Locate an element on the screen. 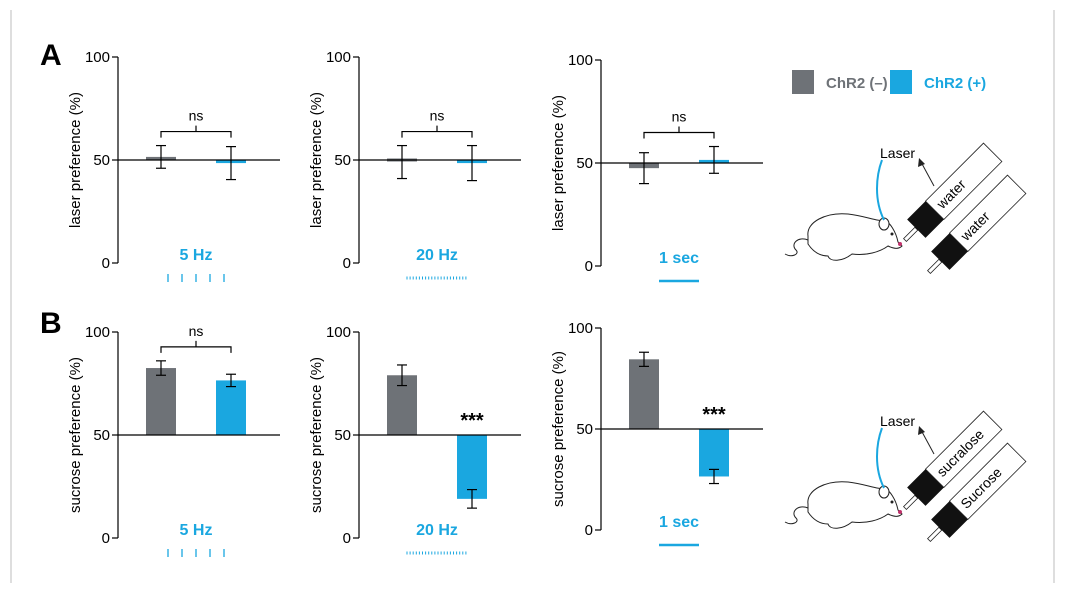 Image resolution: width=1065 pixels, height=593 pixels. bottle: sucralose is located at coordinates (953, 460).